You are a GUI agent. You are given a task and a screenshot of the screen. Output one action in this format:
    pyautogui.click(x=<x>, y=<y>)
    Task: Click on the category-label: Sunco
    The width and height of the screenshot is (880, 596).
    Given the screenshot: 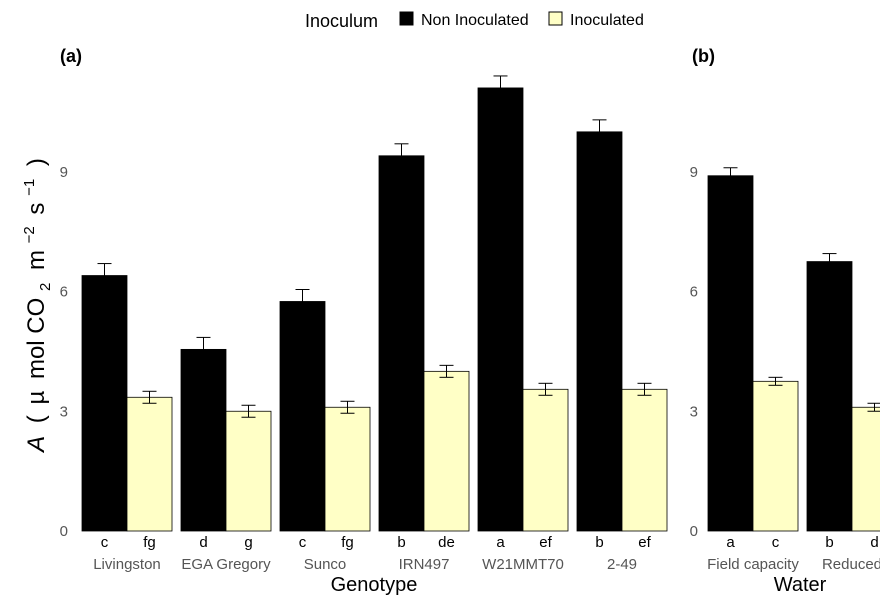 What is the action you would take?
    pyautogui.click(x=325, y=564)
    